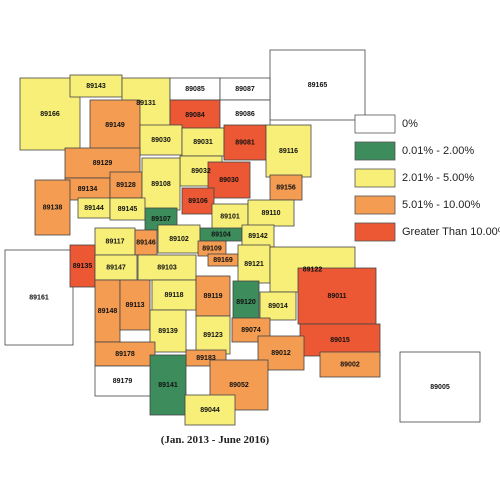 The width and height of the screenshot is (500, 500). Describe the element at coordinates (94, 208) in the screenshot. I see `zip-label: 89144` at that location.